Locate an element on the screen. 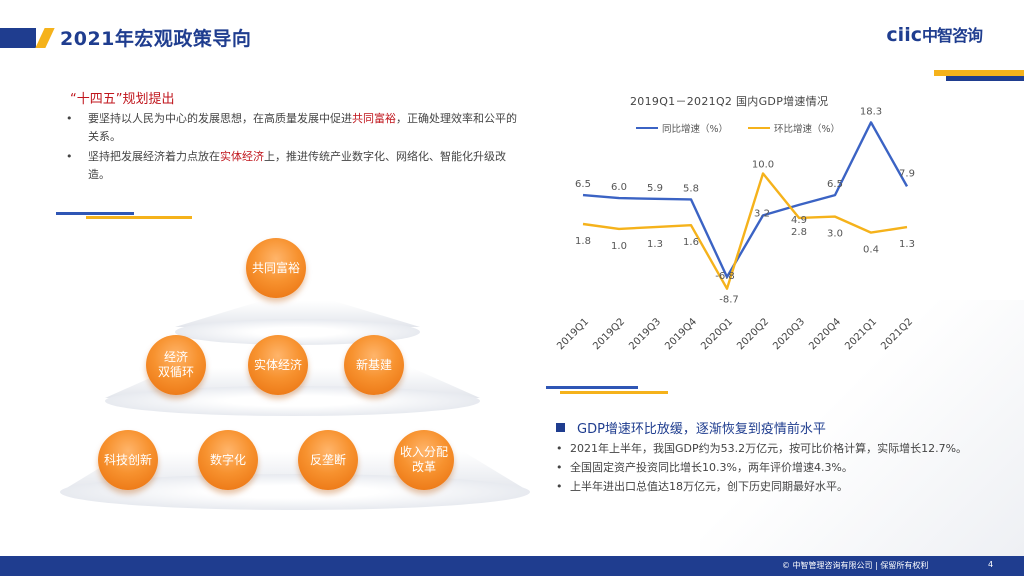  logo-cn-text: 中智咨询 is located at coordinates (952, 35).